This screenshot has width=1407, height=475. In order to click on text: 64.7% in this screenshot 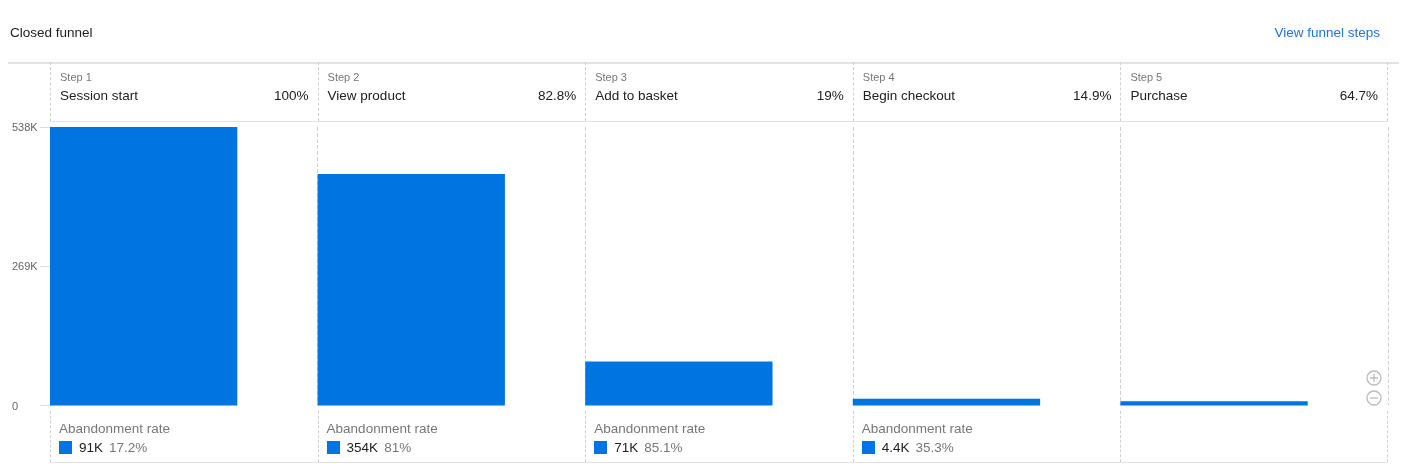, I will do `click(1358, 95)`.